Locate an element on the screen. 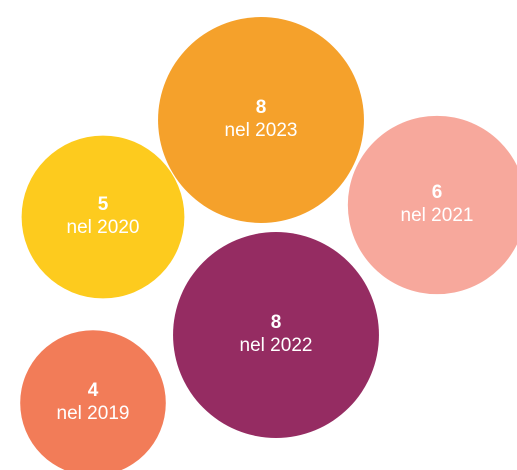 The height and width of the screenshot is (470, 517). bubble-value: 4 is located at coordinates (93, 390).